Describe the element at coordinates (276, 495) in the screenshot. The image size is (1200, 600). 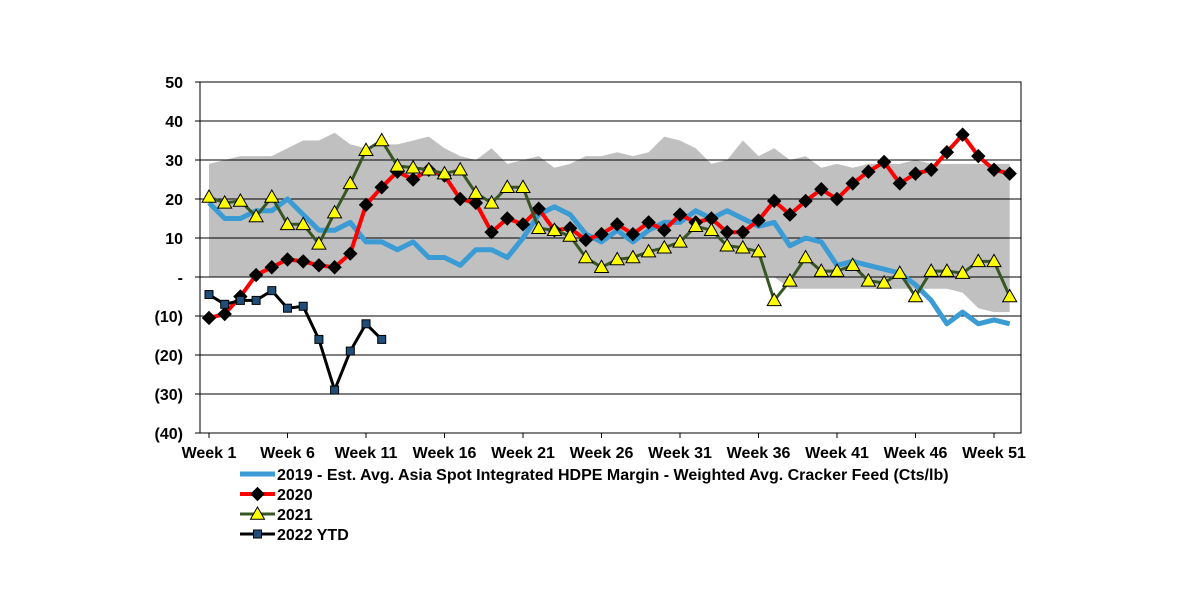
I see `legend-item-2020: 2020` at that location.